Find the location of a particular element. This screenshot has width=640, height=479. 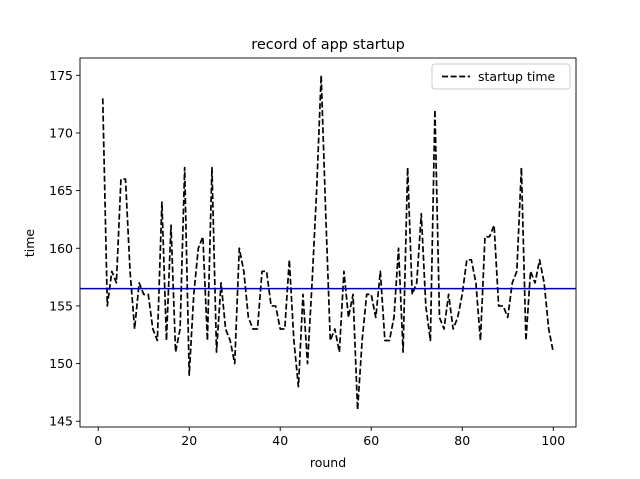

x-tick-label: 0 is located at coordinates (98, 440).